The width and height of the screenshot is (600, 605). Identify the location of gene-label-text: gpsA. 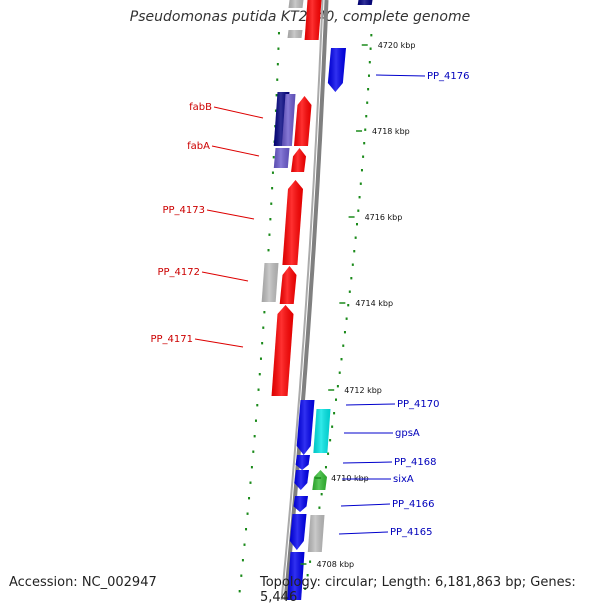
(407, 433).